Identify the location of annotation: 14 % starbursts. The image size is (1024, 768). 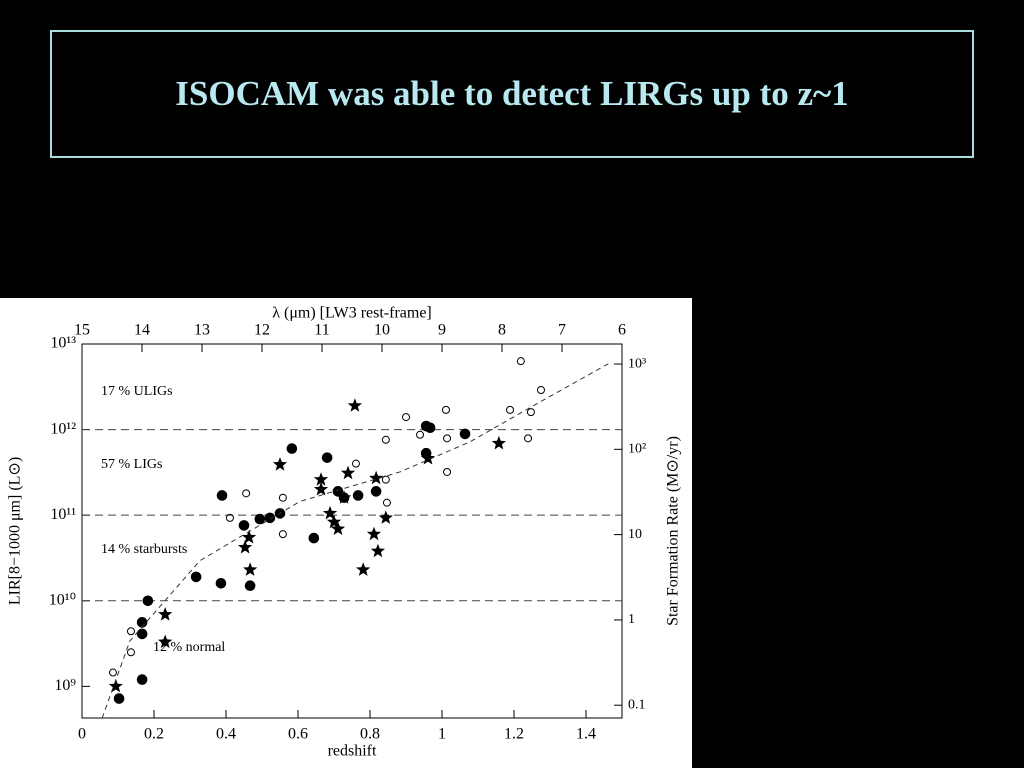
(144, 549).